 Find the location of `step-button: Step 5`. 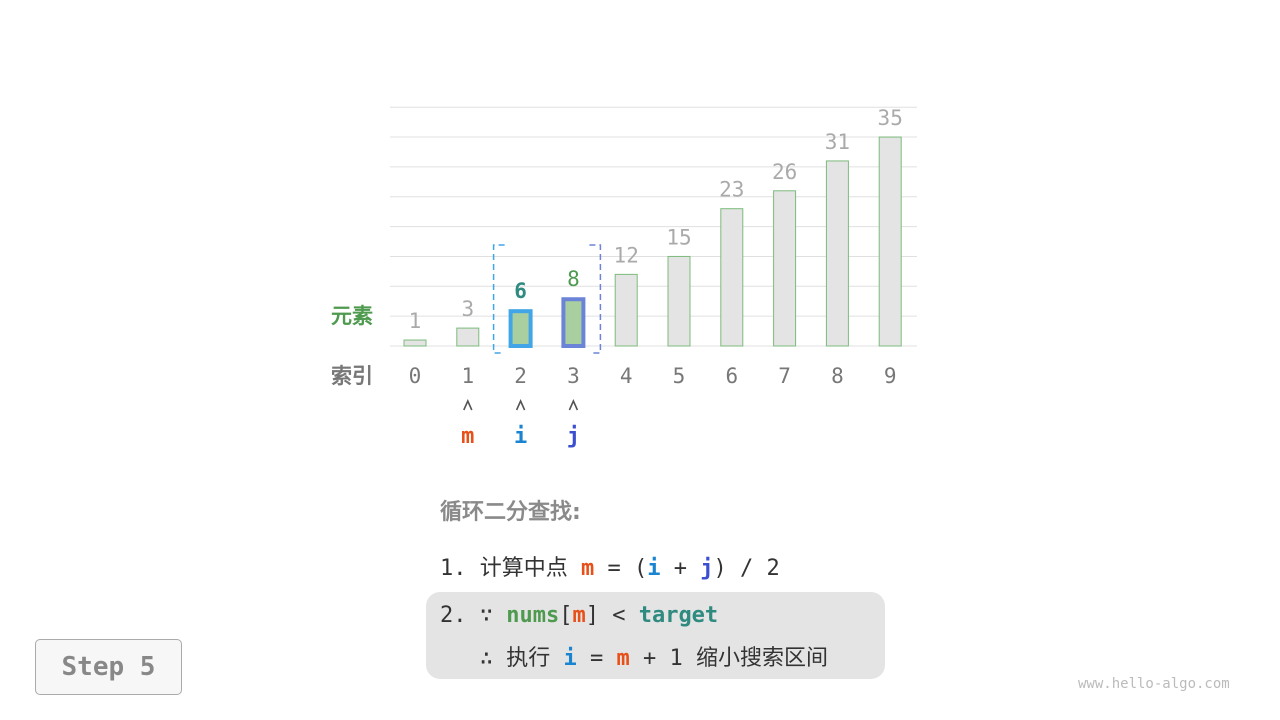

step-button: Step 5 is located at coordinates (108, 667).